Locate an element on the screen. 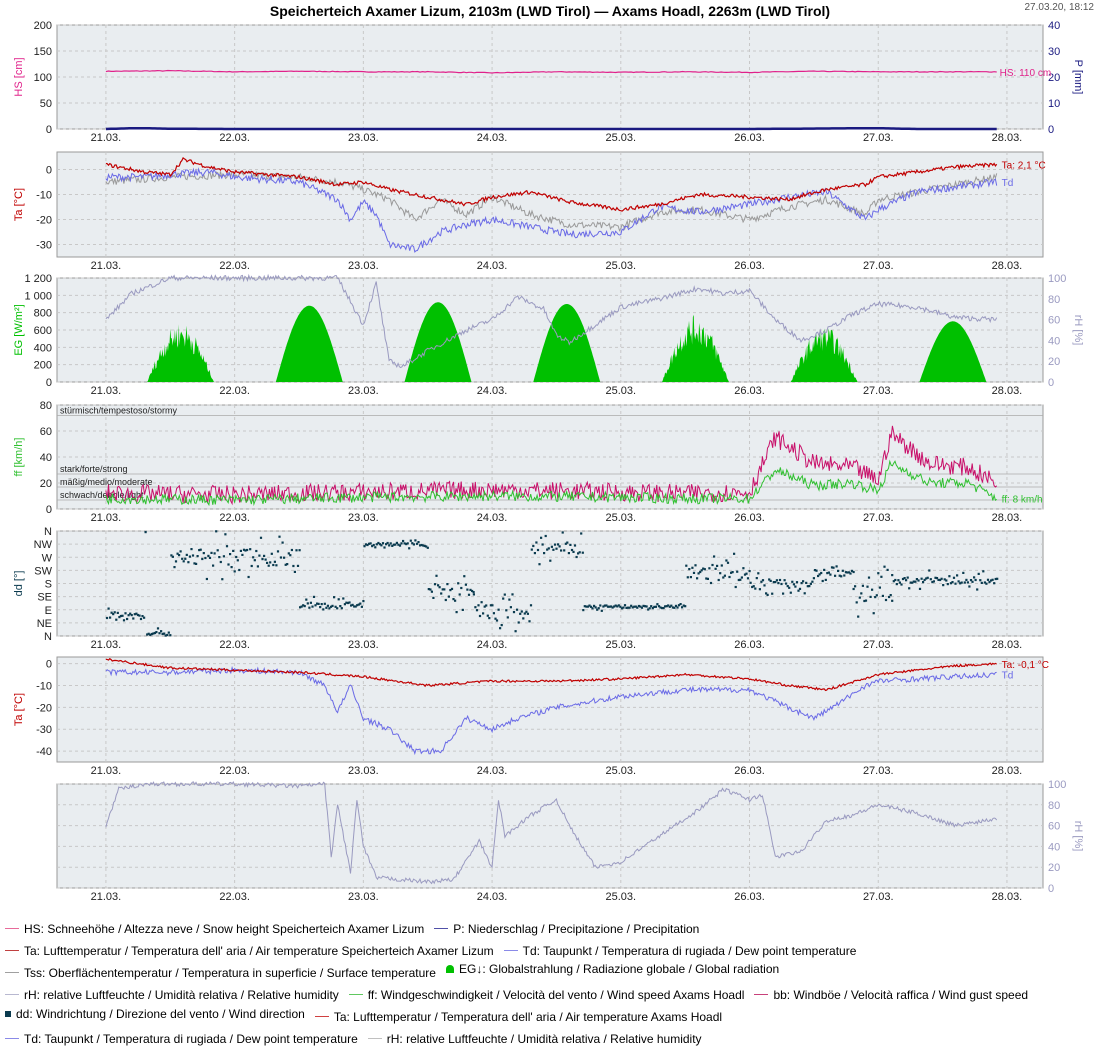 Image resolution: width=1100 pixels, height=1050 pixels. y2-axis-label: P [mm] is located at coordinates (1078, 77).